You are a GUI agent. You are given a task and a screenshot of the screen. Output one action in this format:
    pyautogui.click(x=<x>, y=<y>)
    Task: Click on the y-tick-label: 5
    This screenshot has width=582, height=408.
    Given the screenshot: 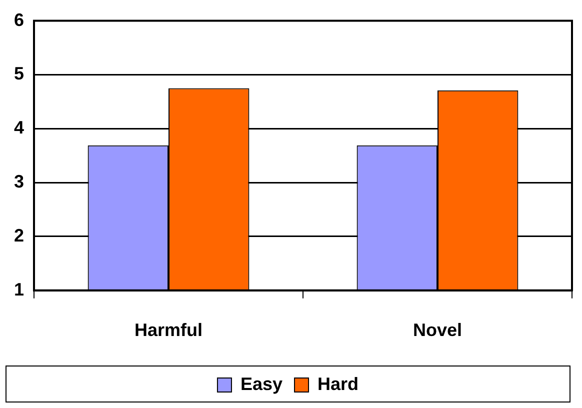 What is the action you would take?
    pyautogui.click(x=19, y=74)
    